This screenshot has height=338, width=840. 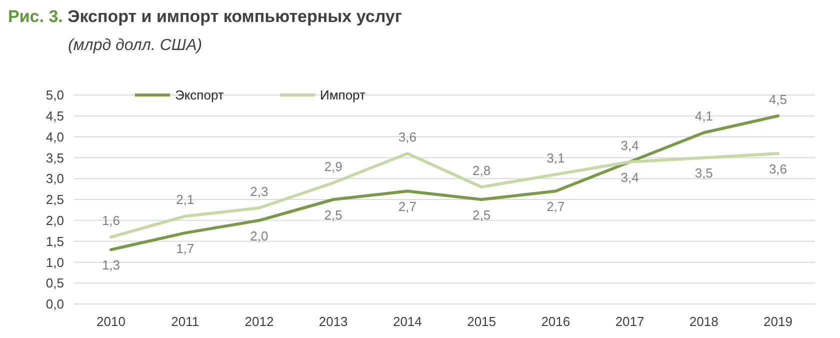 What do you see at coordinates (481, 170) in the screenshot?
I see `data-label: 2,8` at bounding box center [481, 170].